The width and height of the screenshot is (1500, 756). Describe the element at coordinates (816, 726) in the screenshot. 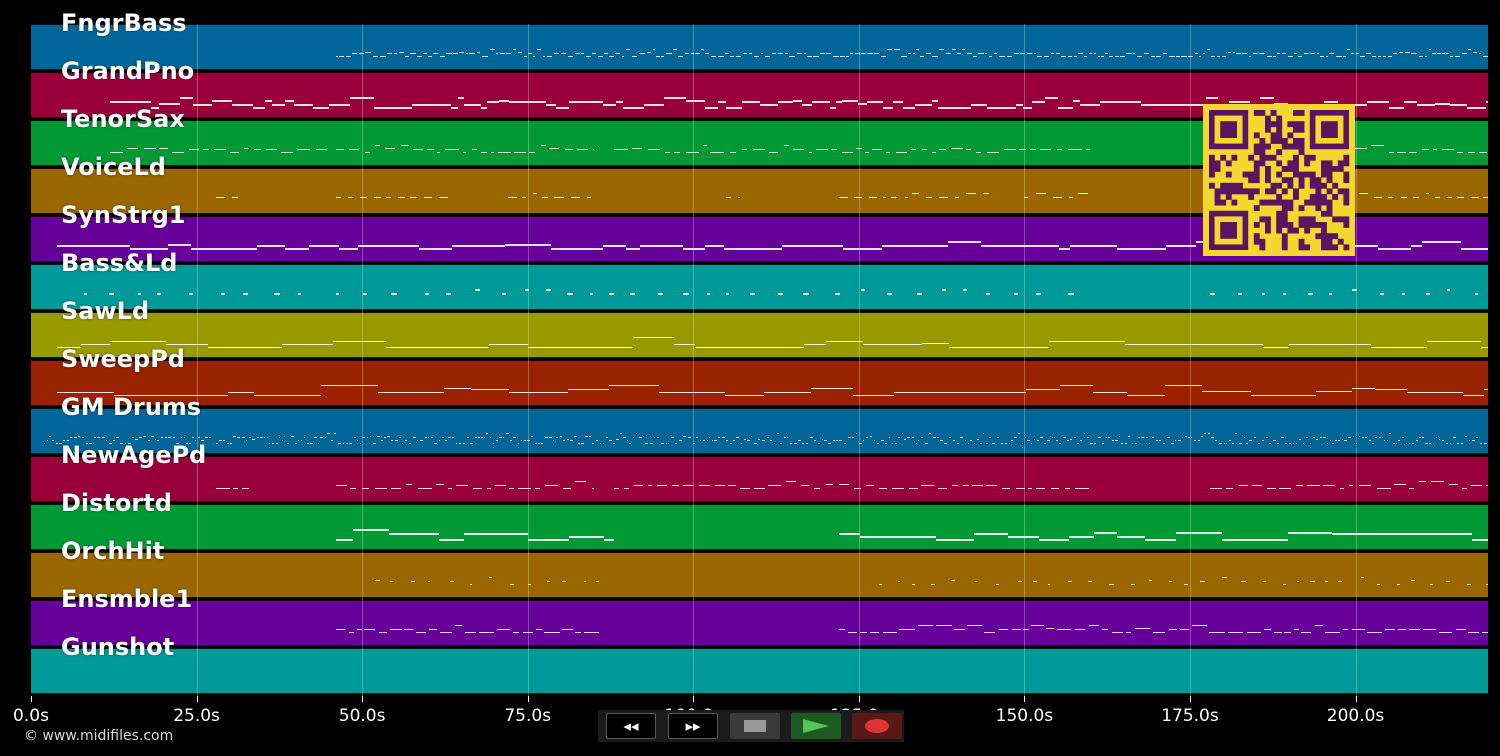

I see `play-button` at that location.